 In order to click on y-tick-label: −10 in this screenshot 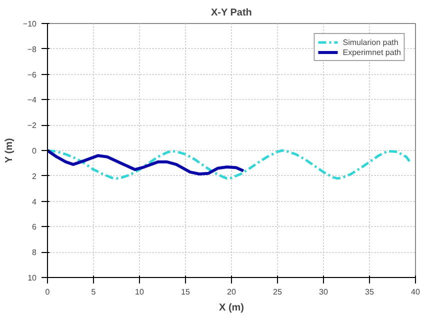, I will do `click(30, 24)`.